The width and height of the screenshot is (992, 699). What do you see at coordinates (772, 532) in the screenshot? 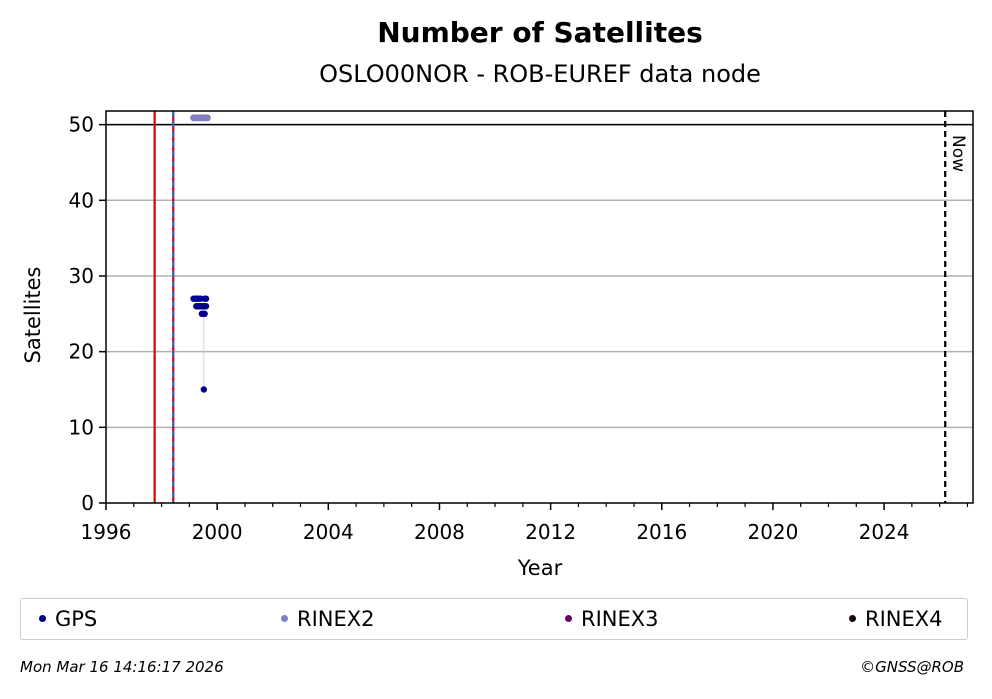
I see `x-tick-label: 2020` at bounding box center [772, 532].